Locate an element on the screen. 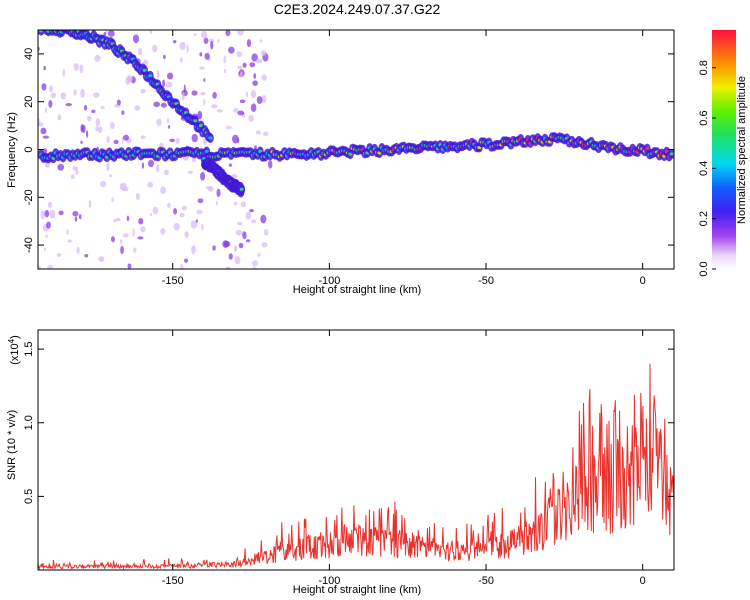 The width and height of the screenshot is (750, 600). spectrogram-y-tick-label: -40 is located at coordinates (29, 245).